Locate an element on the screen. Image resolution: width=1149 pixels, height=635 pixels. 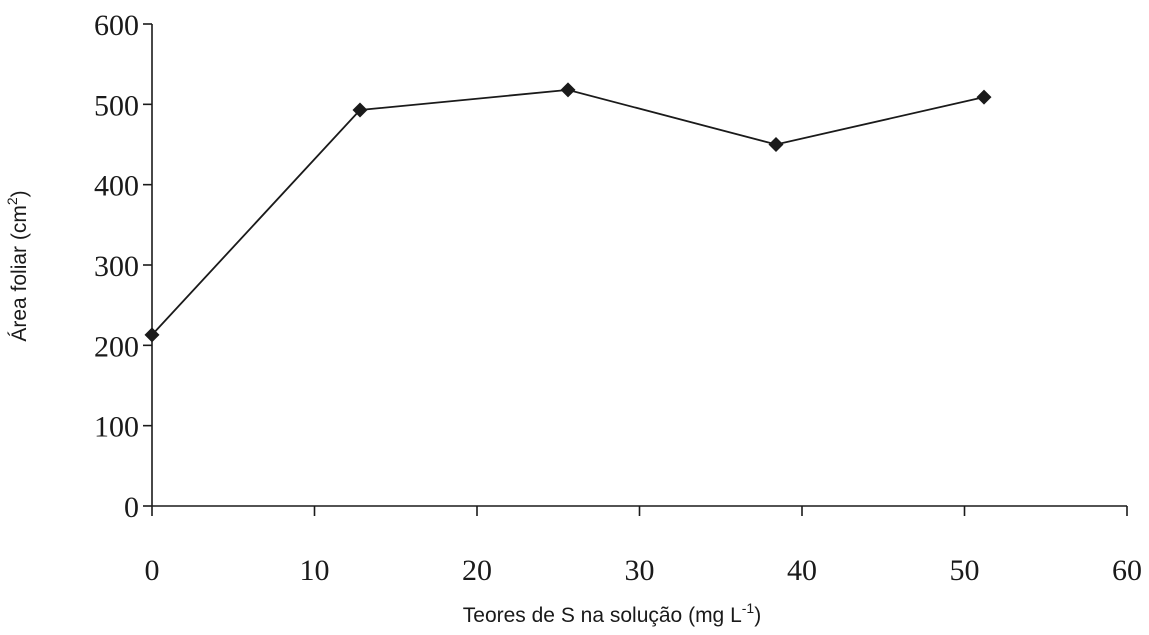
x-axis: 0 10 20 30 40 50 60 is located at coordinates (643, 546).